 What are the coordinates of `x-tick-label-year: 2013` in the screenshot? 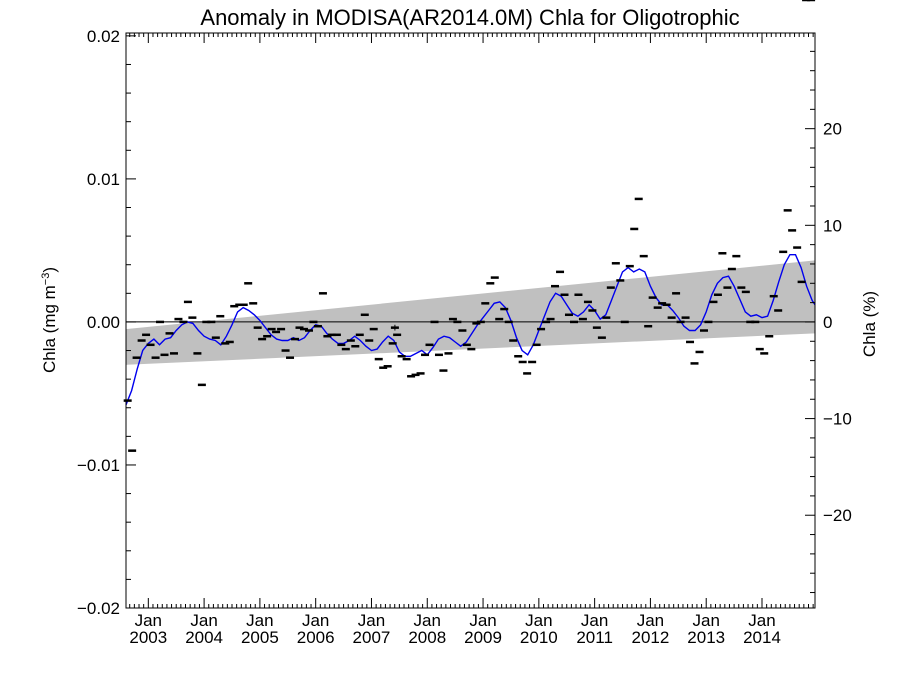 It's located at (706, 637).